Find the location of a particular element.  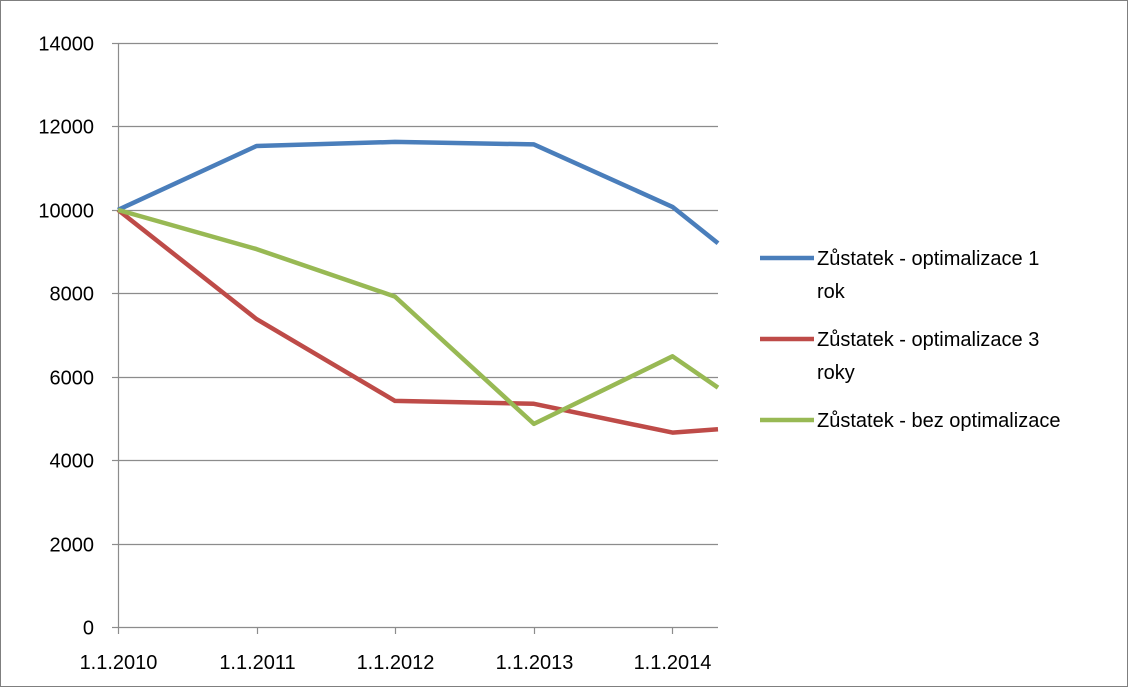

x-tick-label: 1.1.2011 is located at coordinates (257, 663).